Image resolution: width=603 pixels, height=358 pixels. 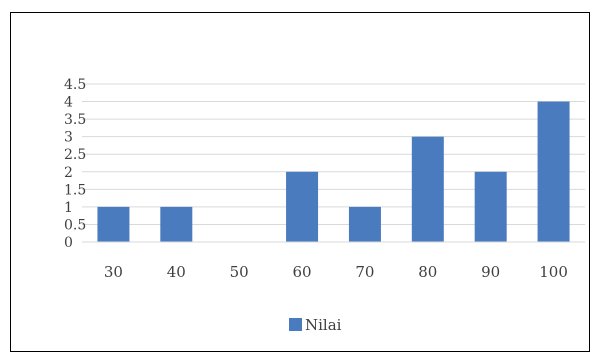 What do you see at coordinates (68, 243) in the screenshot?
I see `y-tick-label: 0` at bounding box center [68, 243].